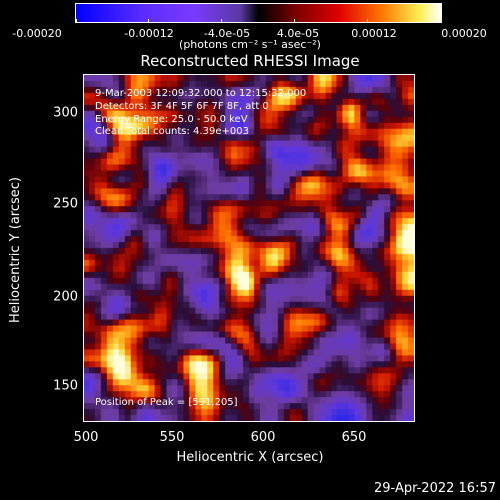 This screenshot has width=500, height=500. Describe the element at coordinates (149, 33) in the screenshot. I see `colorbar-tick-label: -0.00012` at that location.